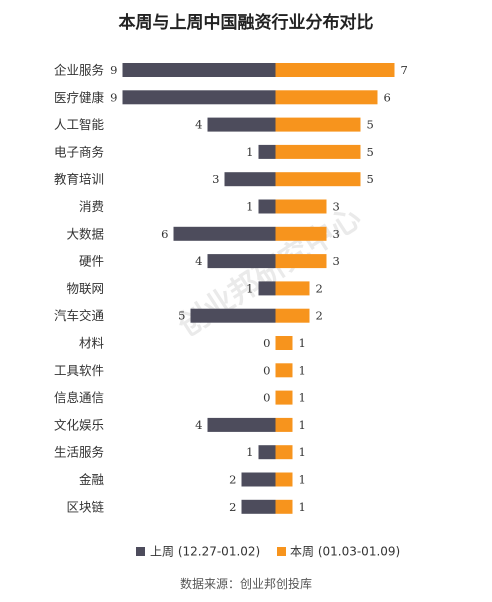 This screenshot has width=492, height=602. I want to click on legend-label-last-week: 上周 (12.27-01.02), so click(205, 552).